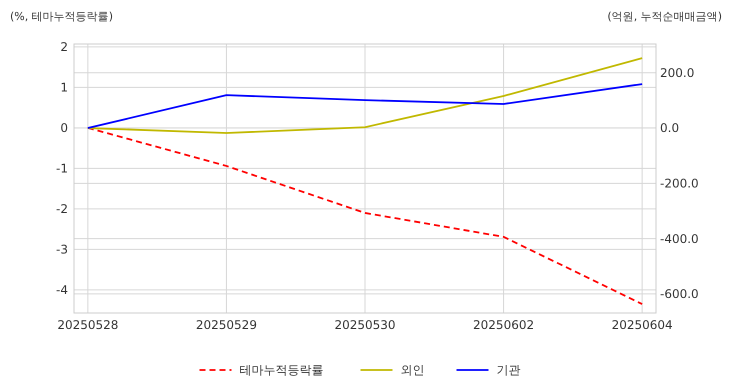 The width and height of the screenshot is (732, 392). I want to click on y-tick-label: -1, so click(62, 169).